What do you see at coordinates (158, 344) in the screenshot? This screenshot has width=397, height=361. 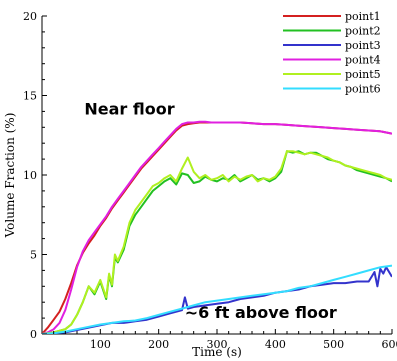 I see `x-tick-label: 200` at bounding box center [158, 344].